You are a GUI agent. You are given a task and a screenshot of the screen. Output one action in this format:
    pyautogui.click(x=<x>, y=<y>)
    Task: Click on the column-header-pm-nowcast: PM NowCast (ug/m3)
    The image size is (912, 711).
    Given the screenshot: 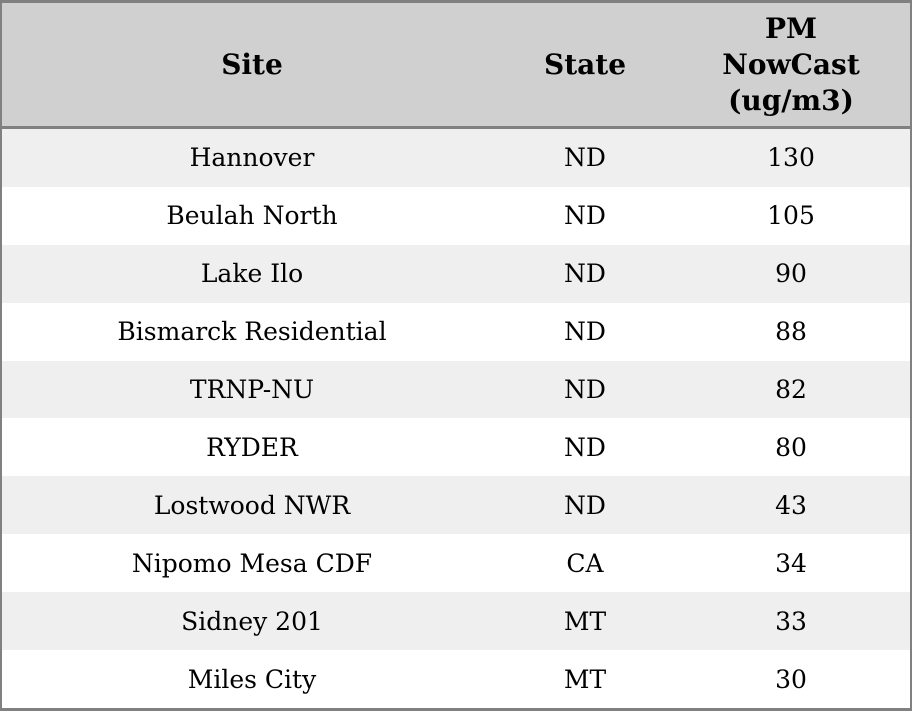 What is the action you would take?
    pyautogui.click(x=789, y=66)
    